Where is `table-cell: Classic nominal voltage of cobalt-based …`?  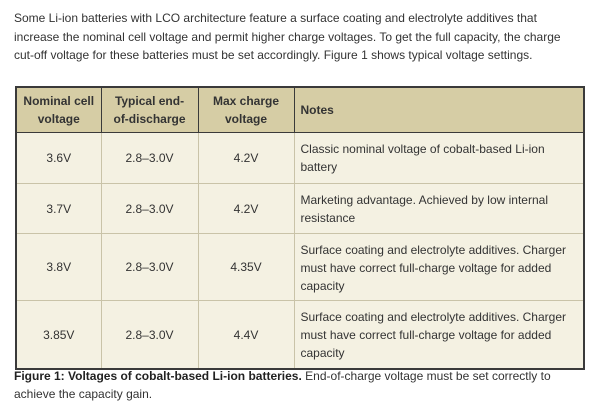 table-cell: Classic nominal voltage of cobalt-based … is located at coordinates (439, 158).